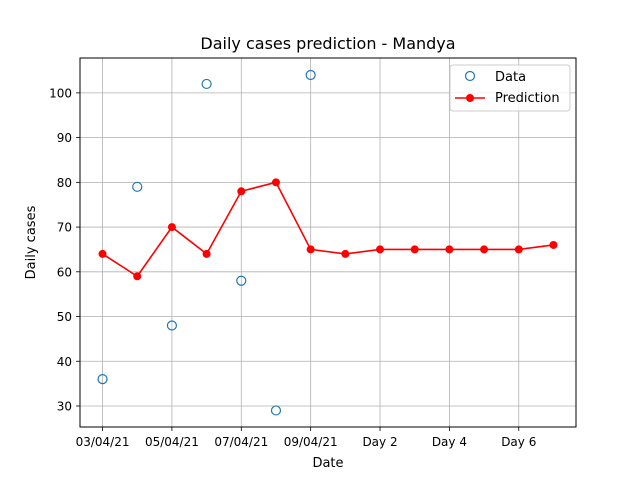 This screenshot has height=480, width=640. I want to click on legend: Data Prediction, so click(510, 88).